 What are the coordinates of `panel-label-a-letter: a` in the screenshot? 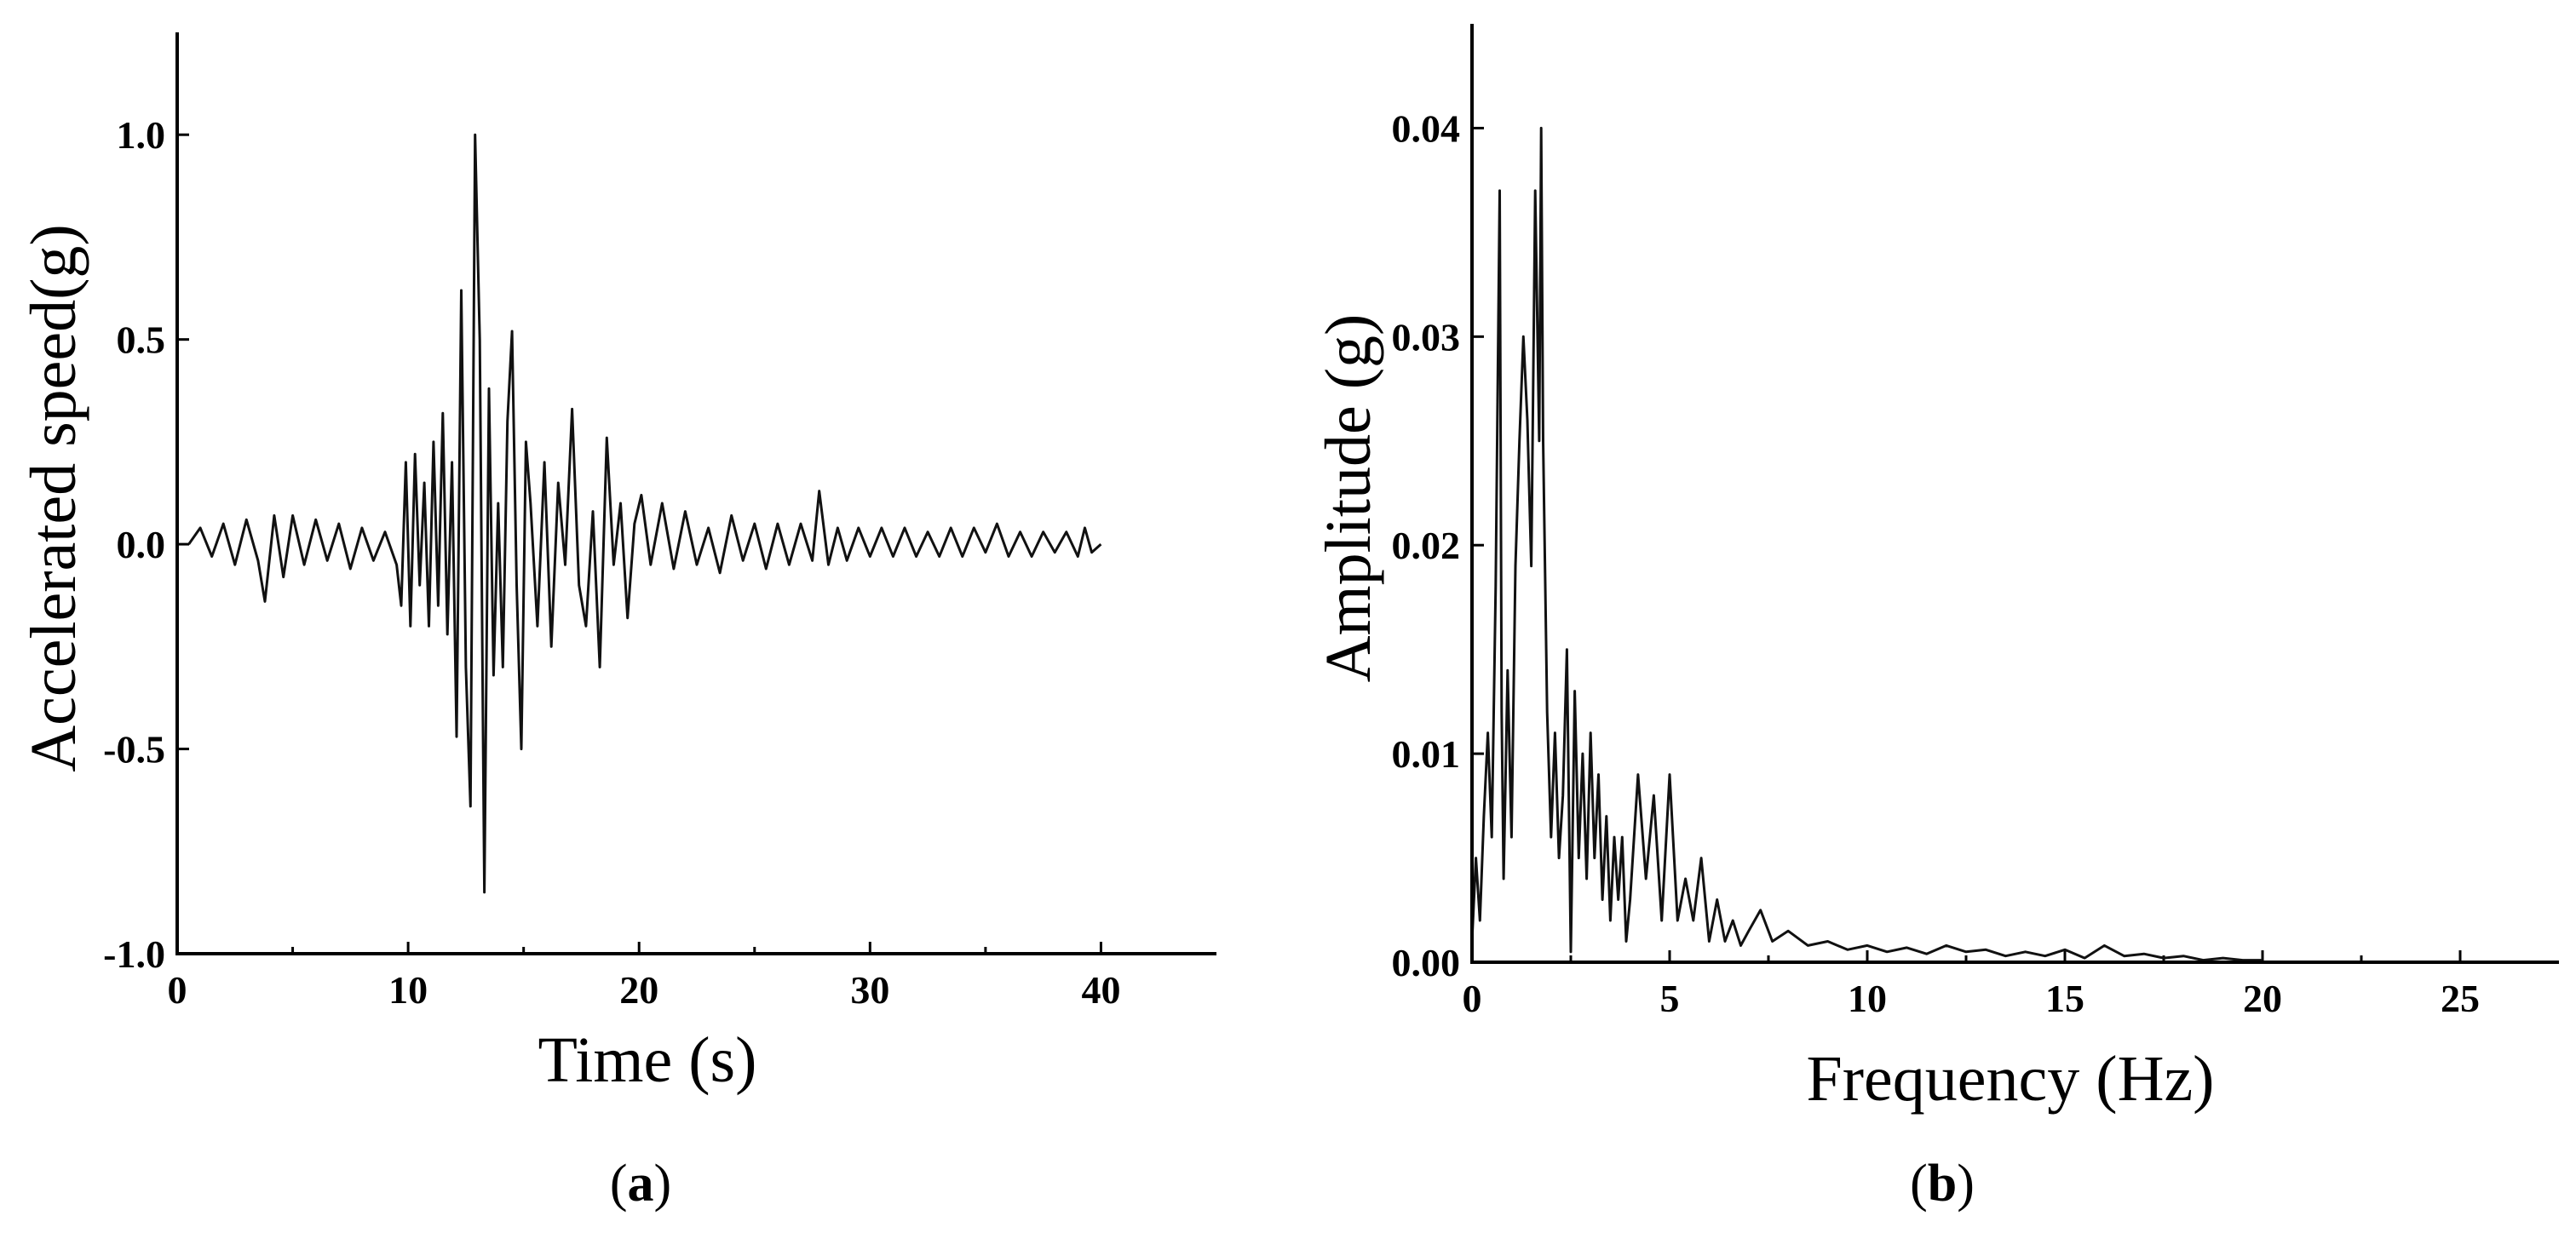 It's located at (641, 1184).